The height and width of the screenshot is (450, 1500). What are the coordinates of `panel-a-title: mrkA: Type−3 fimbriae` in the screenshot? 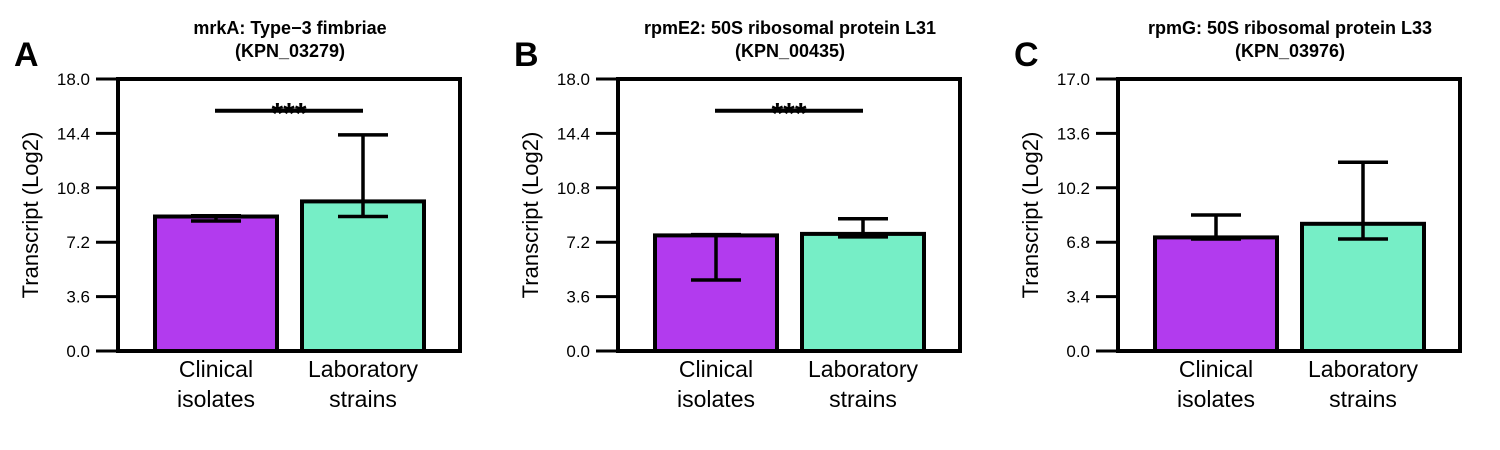 It's located at (289, 28).